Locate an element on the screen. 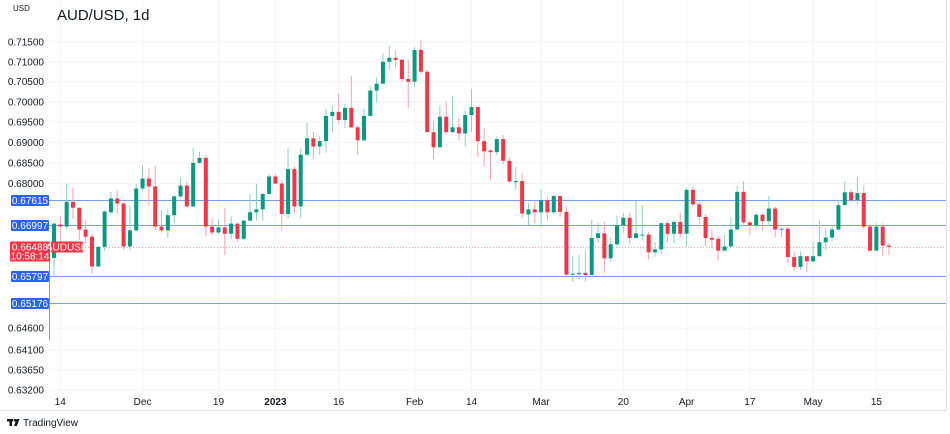 Image resolution: width=950 pixels, height=434 pixels. y-tick-label: 0.69500 is located at coordinates (26, 123).